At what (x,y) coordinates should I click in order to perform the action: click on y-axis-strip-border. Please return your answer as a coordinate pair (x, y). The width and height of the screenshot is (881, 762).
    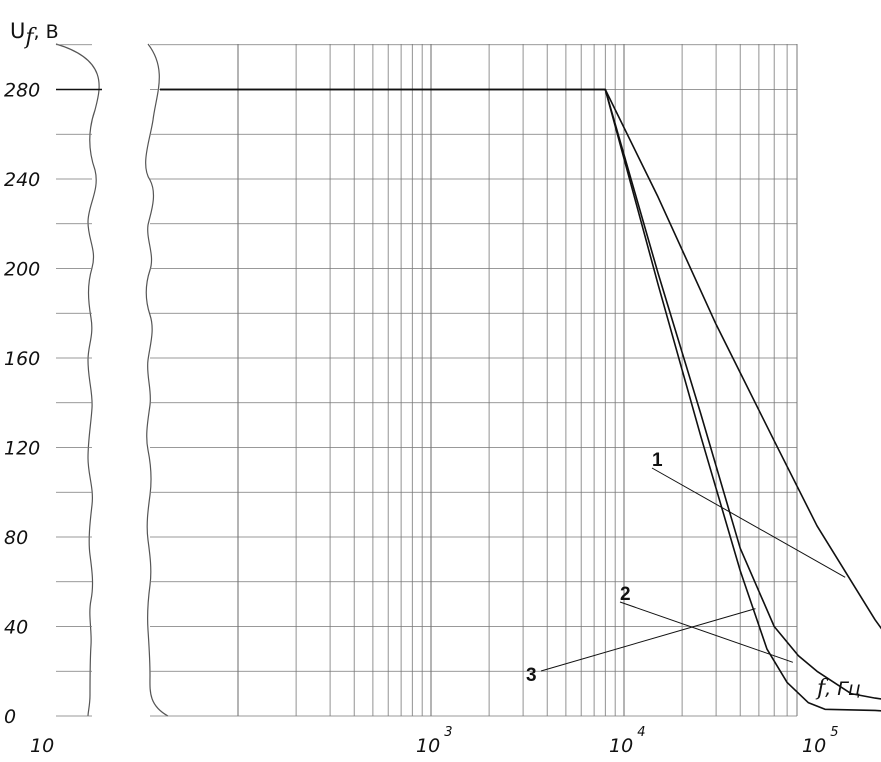
    Looking at the image, I should click on (77, 380).